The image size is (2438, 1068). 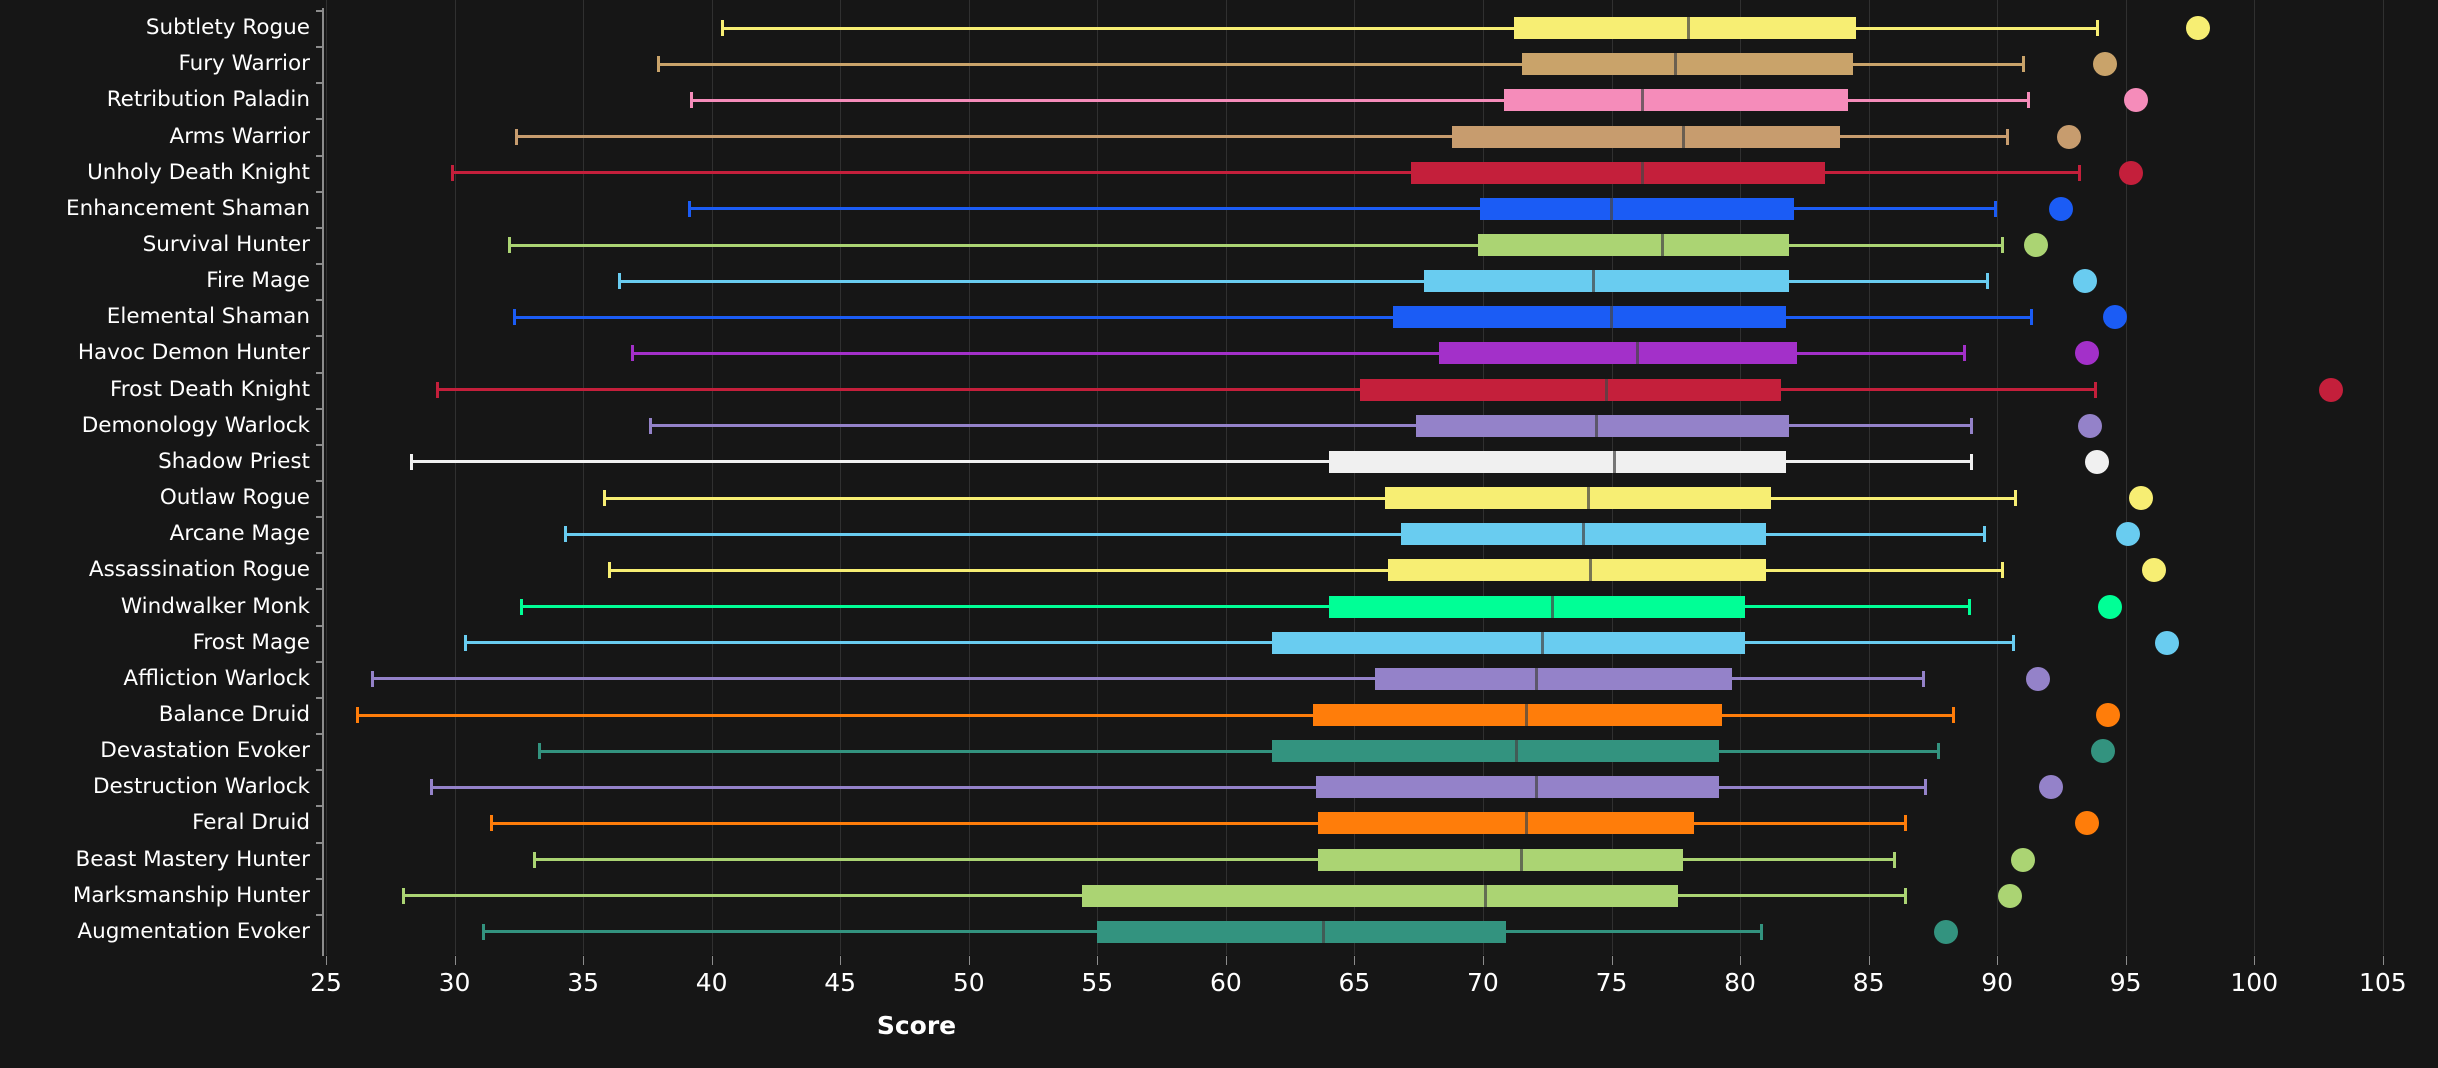 What do you see at coordinates (234, 498) in the screenshot?
I see `y-axis-label: Outlaw Rogue` at bounding box center [234, 498].